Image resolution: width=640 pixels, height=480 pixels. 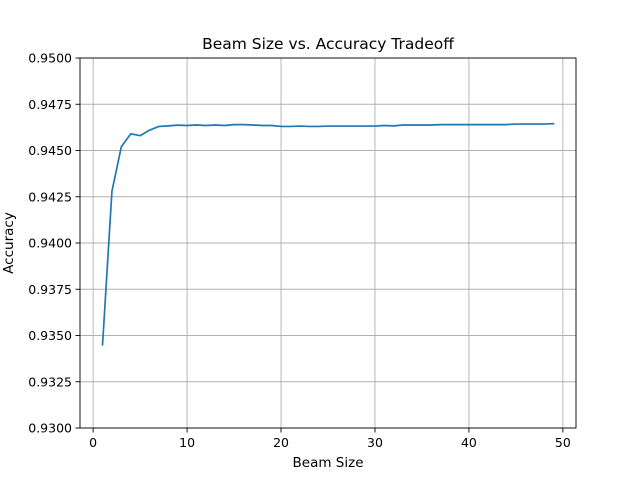 What do you see at coordinates (50, 335) in the screenshot?
I see `y-tick-label: 0.9350` at bounding box center [50, 335].